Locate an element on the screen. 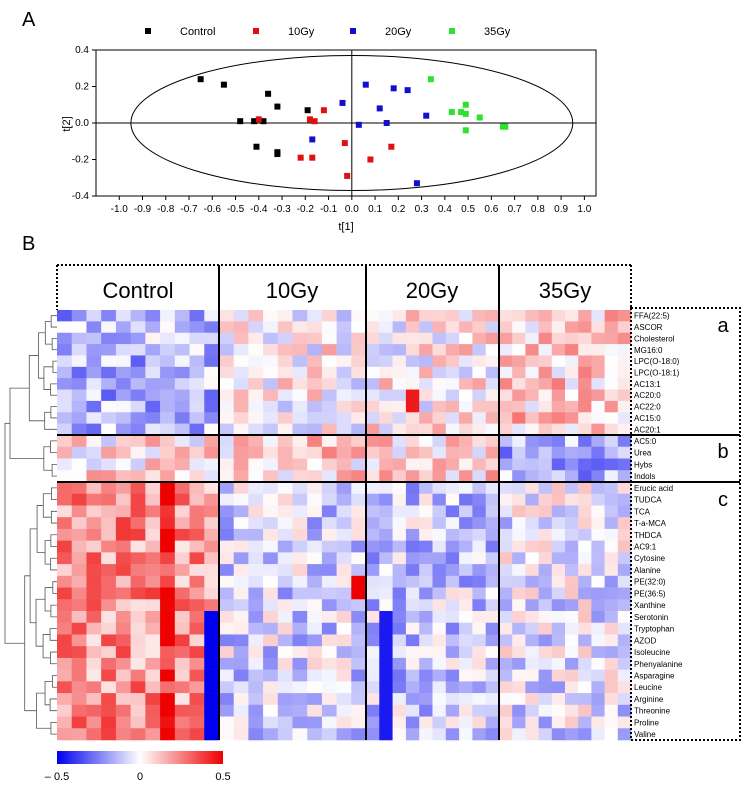  row-label: Urea is located at coordinates (643, 453).